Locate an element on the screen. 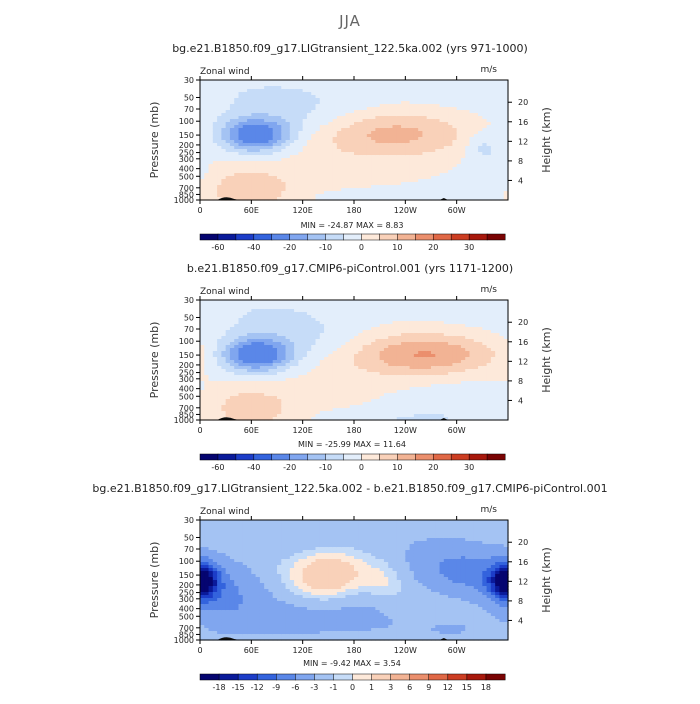 The width and height of the screenshot is (700, 704). x-tick-label: 0 is located at coordinates (199, 210).